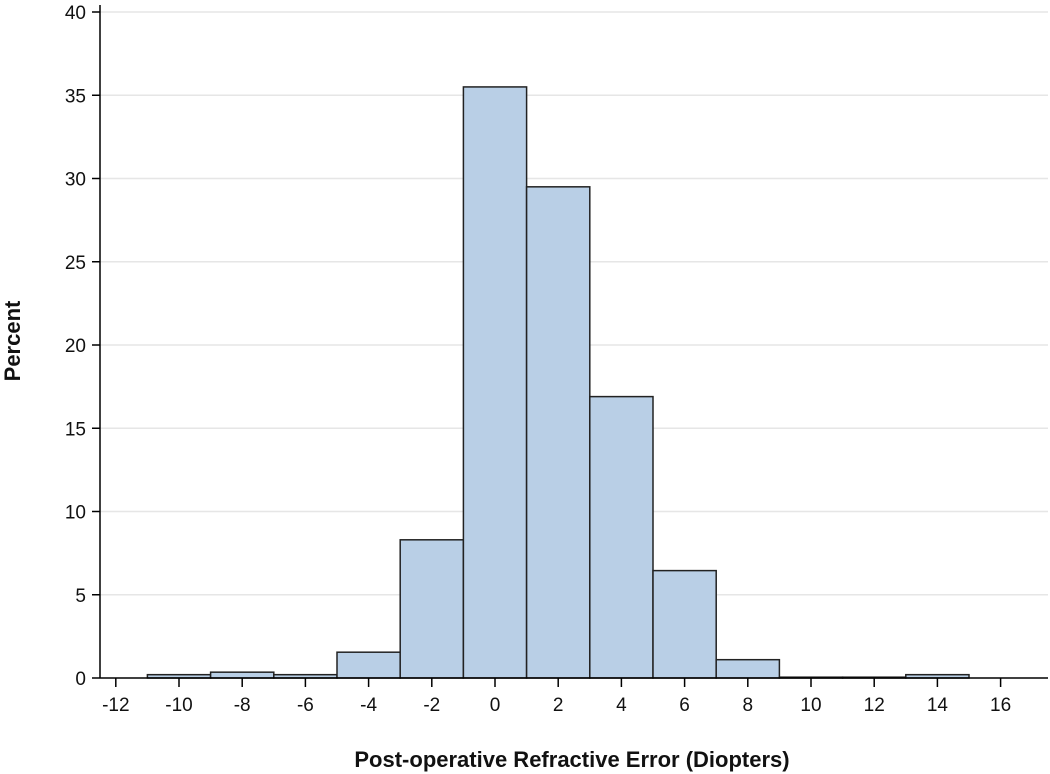  Describe the element at coordinates (305, 705) in the screenshot. I see `x-tick-label: -6` at that location.